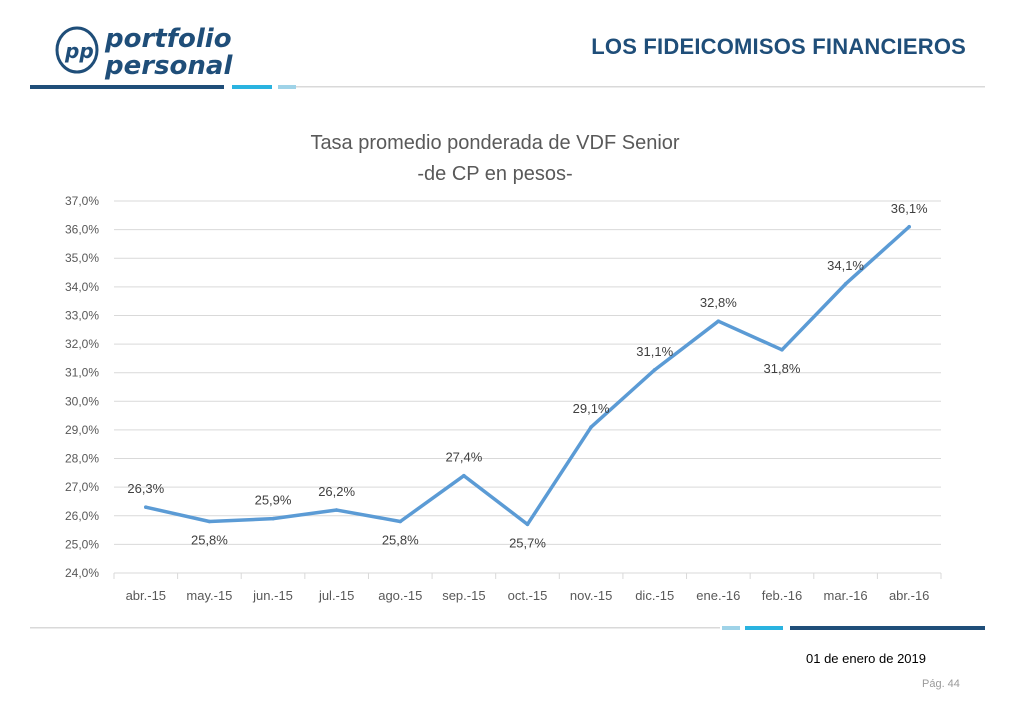 The width and height of the screenshot is (1024, 709). Describe the element at coordinates (82, 544) in the screenshot. I see `y-tick-label: 25,0%` at that location.